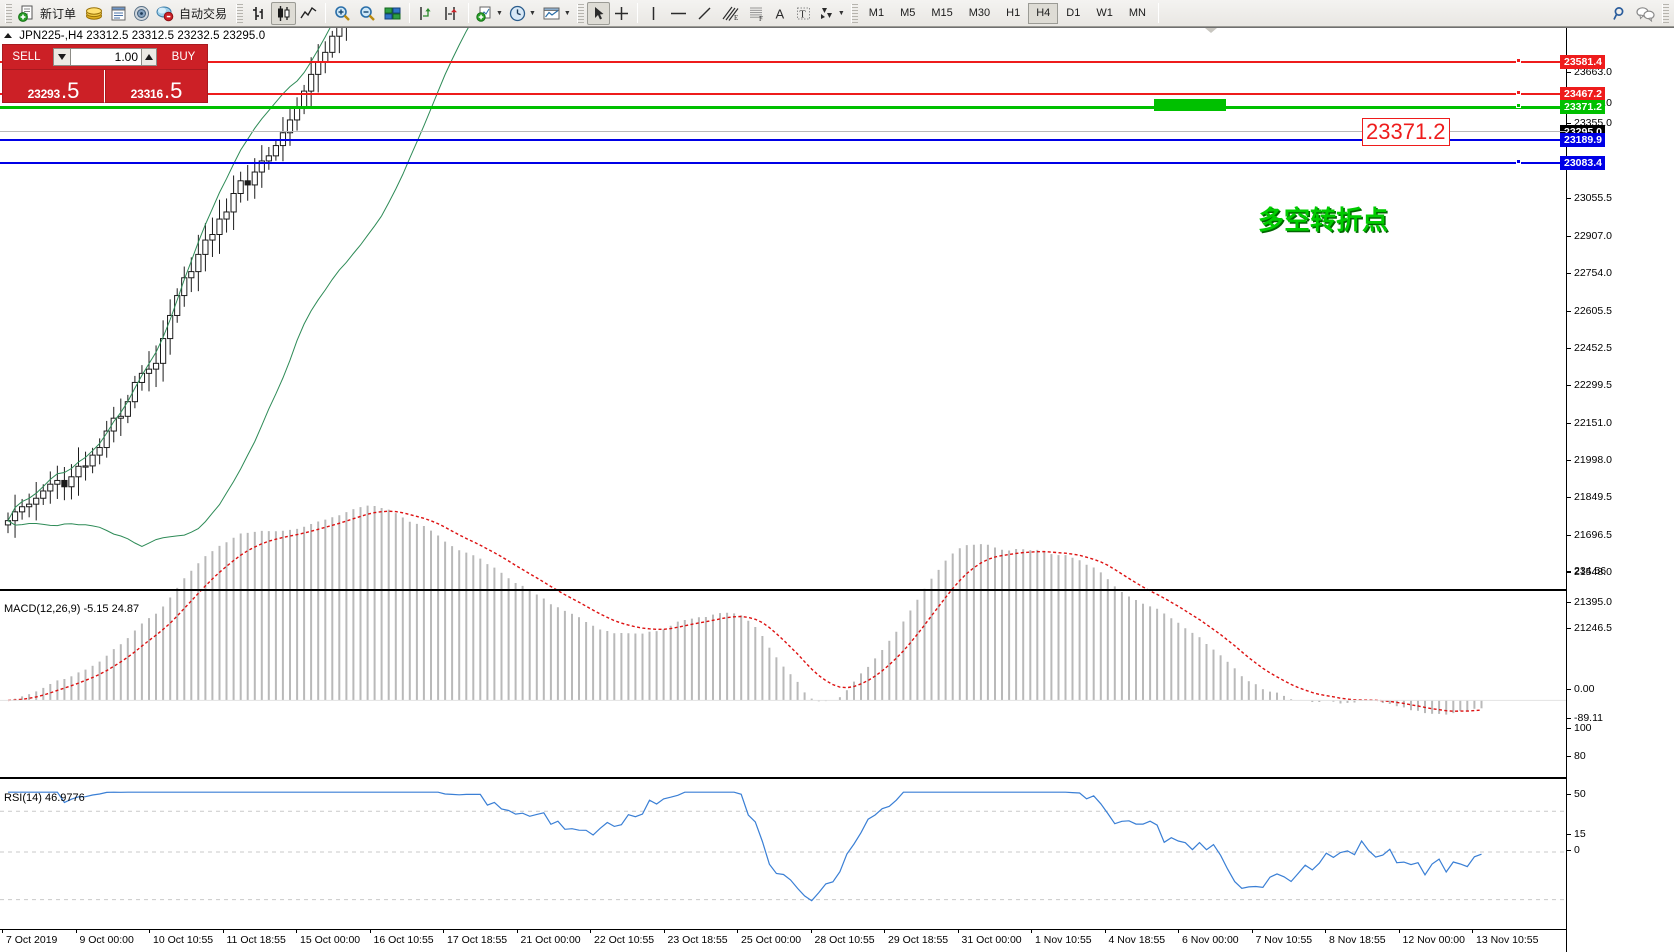 This screenshot has height=952, width=1674. I want to click on macd-pane-divider, so click(783, 590).